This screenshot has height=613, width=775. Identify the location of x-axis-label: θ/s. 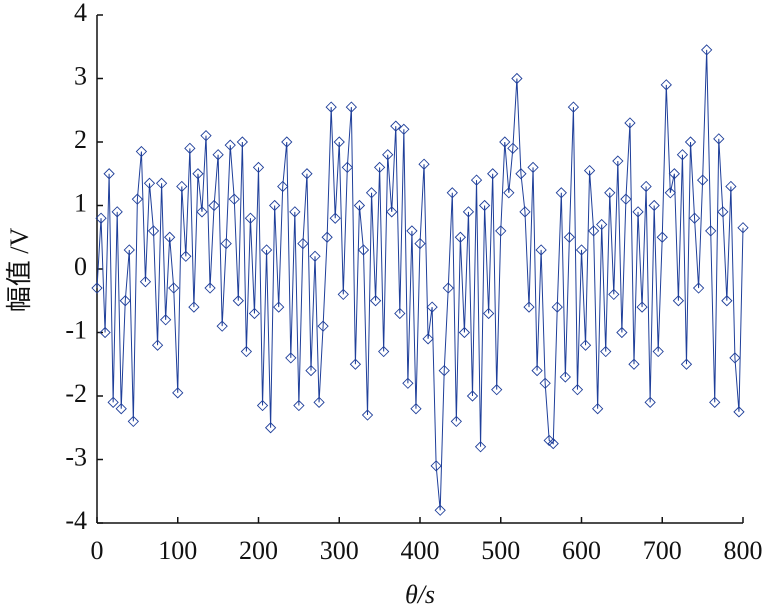
(420, 594).